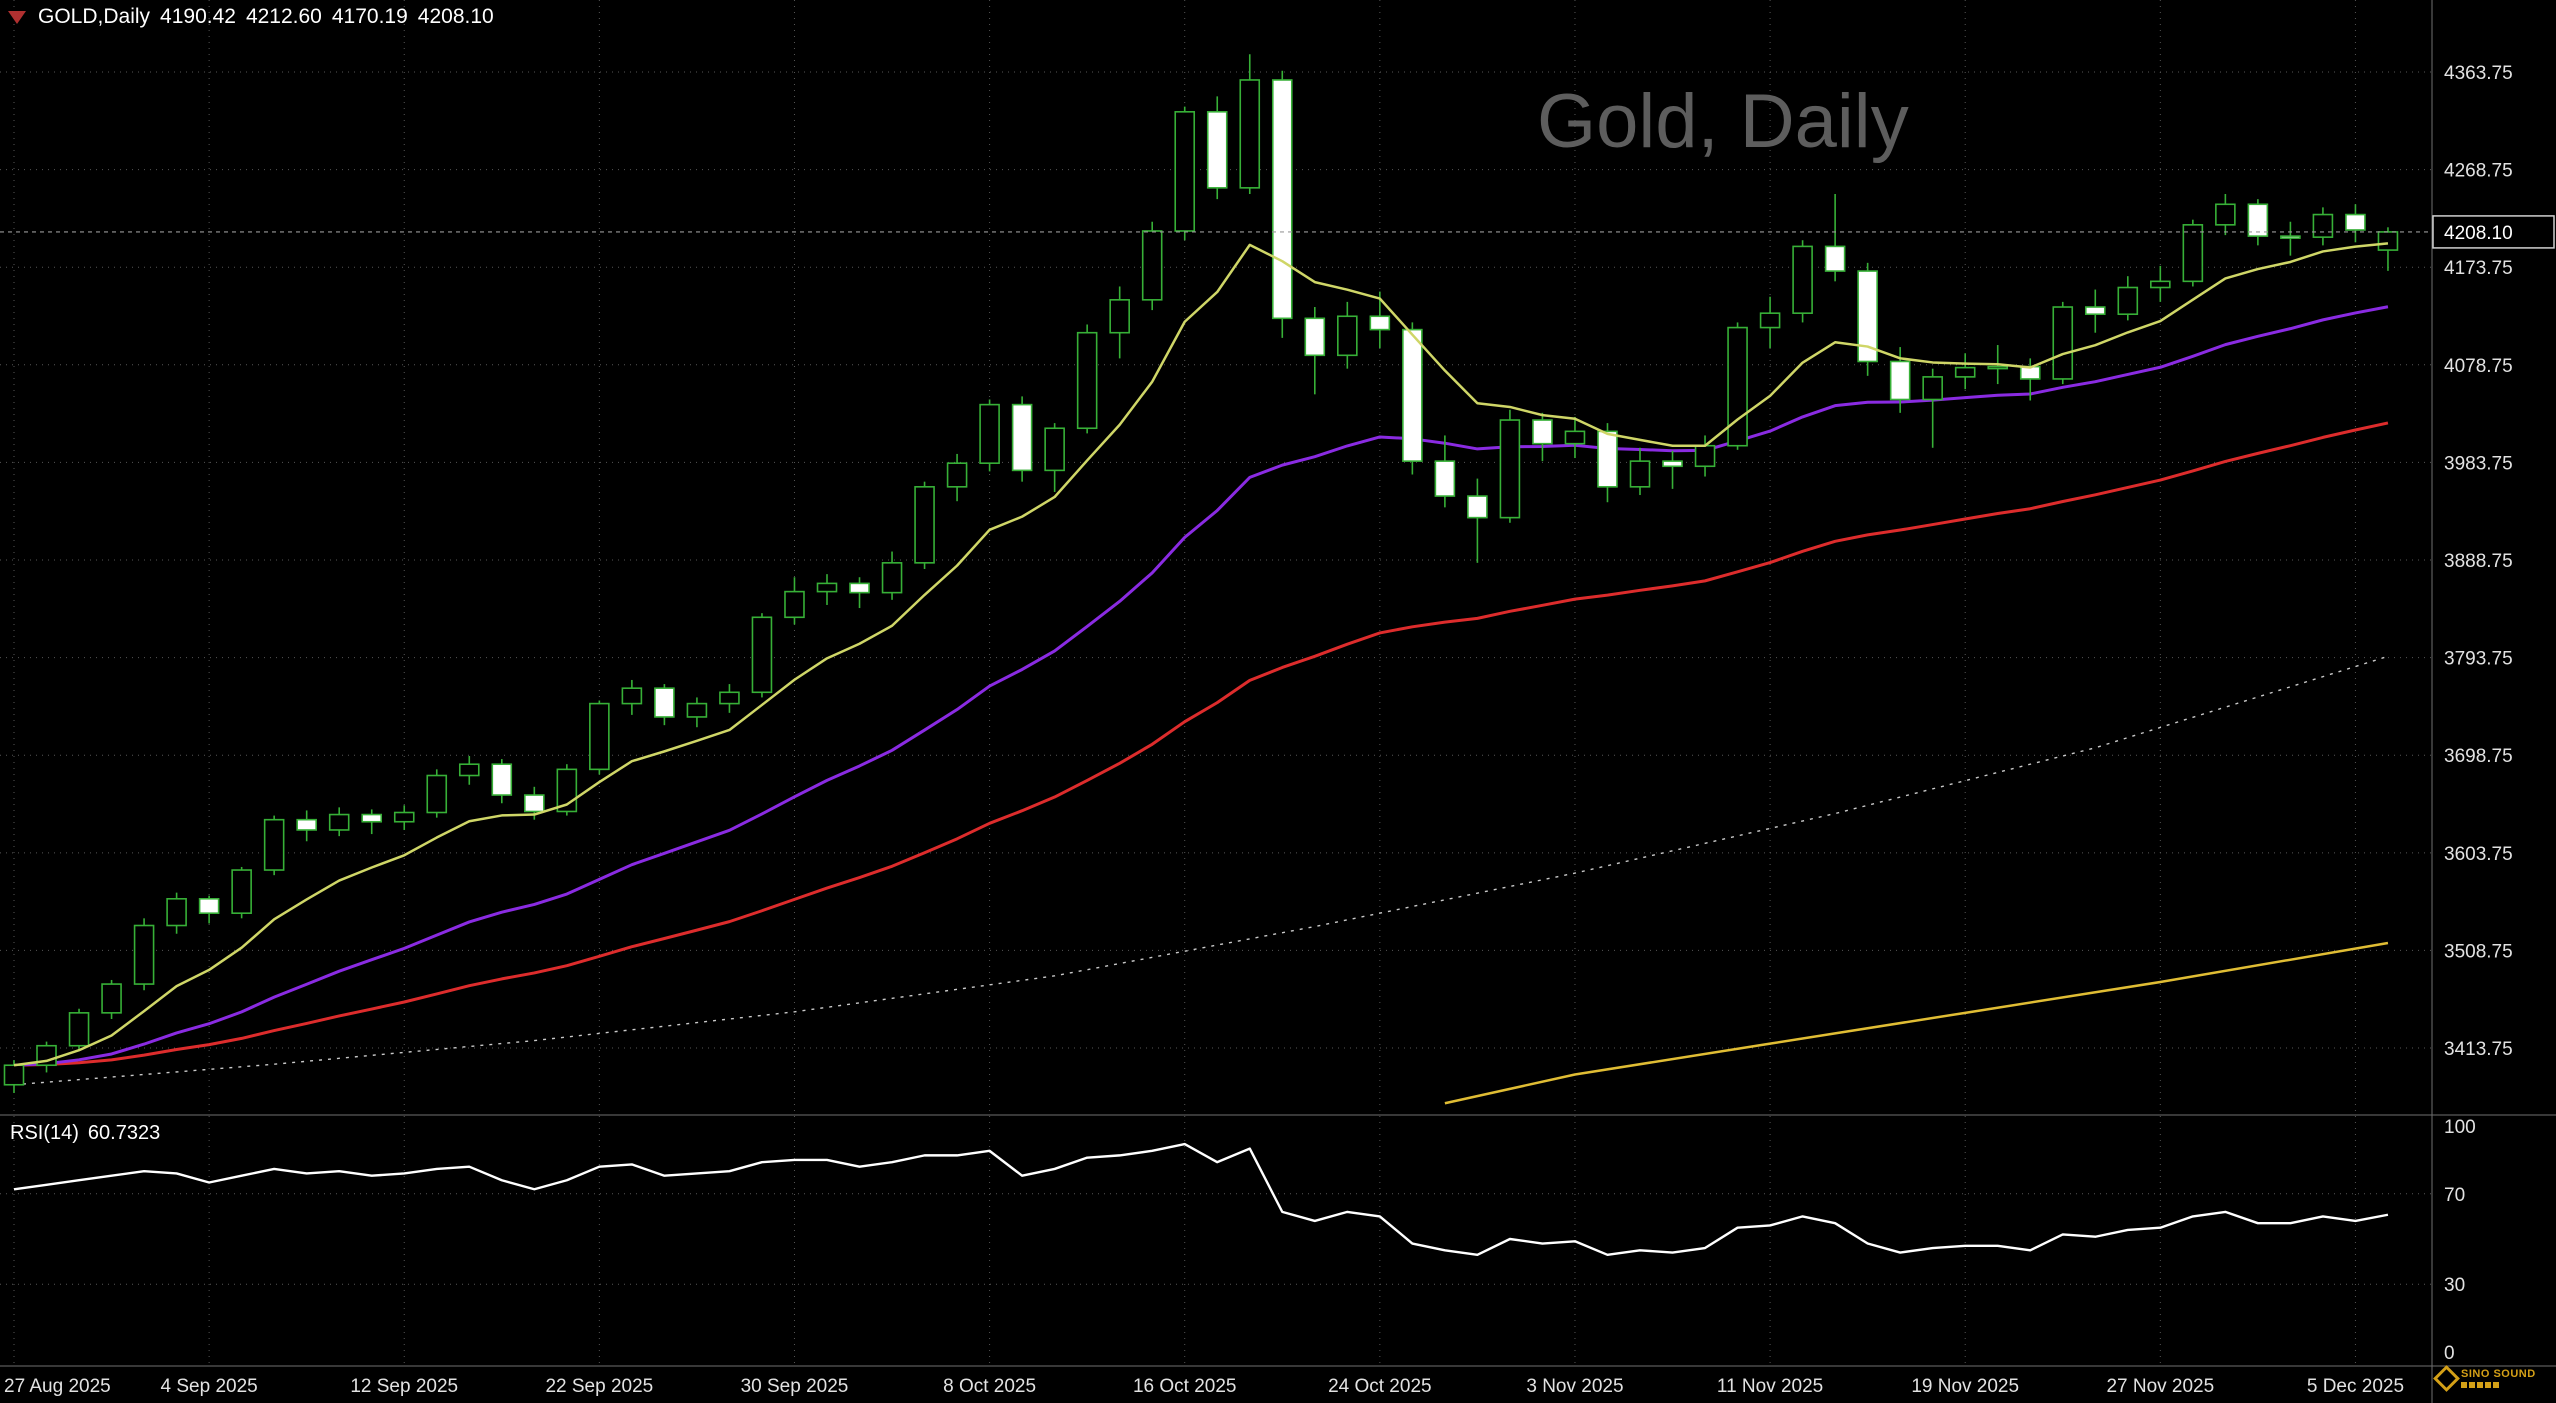 The width and height of the screenshot is (2556, 1403). What do you see at coordinates (2478, 854) in the screenshot?
I see `price-axis-label: 3603.75` at bounding box center [2478, 854].